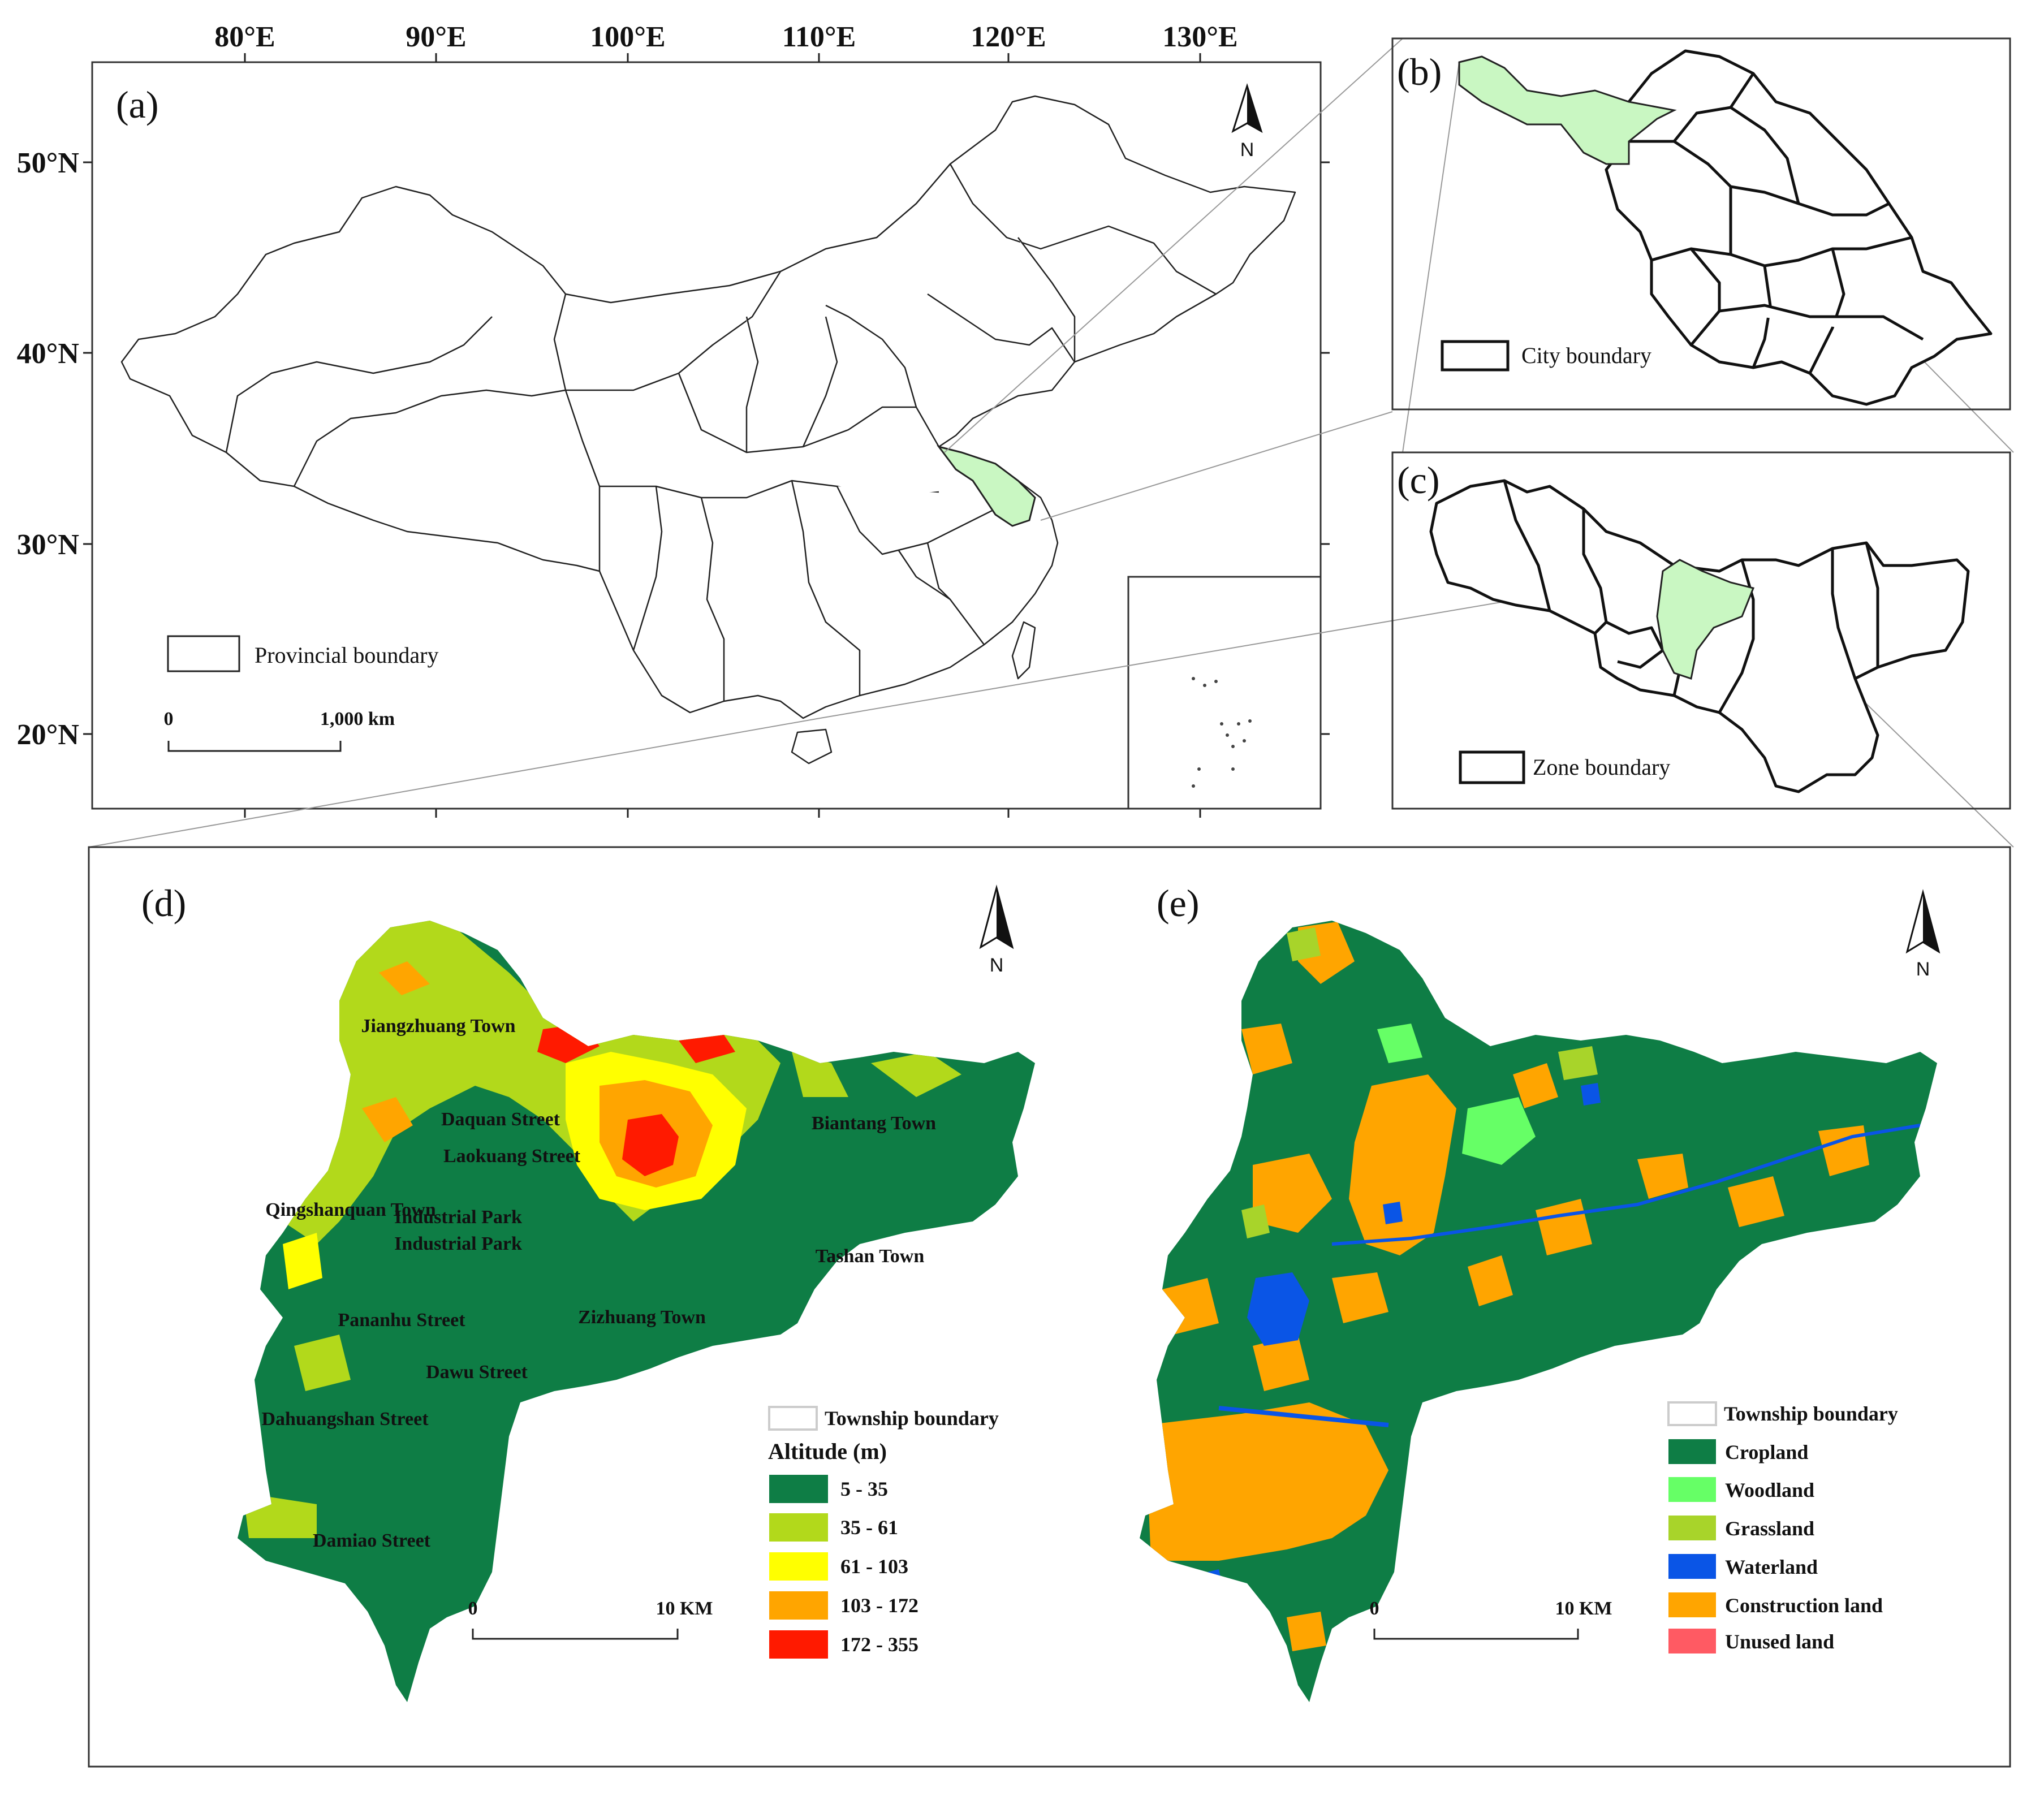  Describe the element at coordinates (1247, 122) in the screenshot. I see `north-arrow-a: N` at that location.